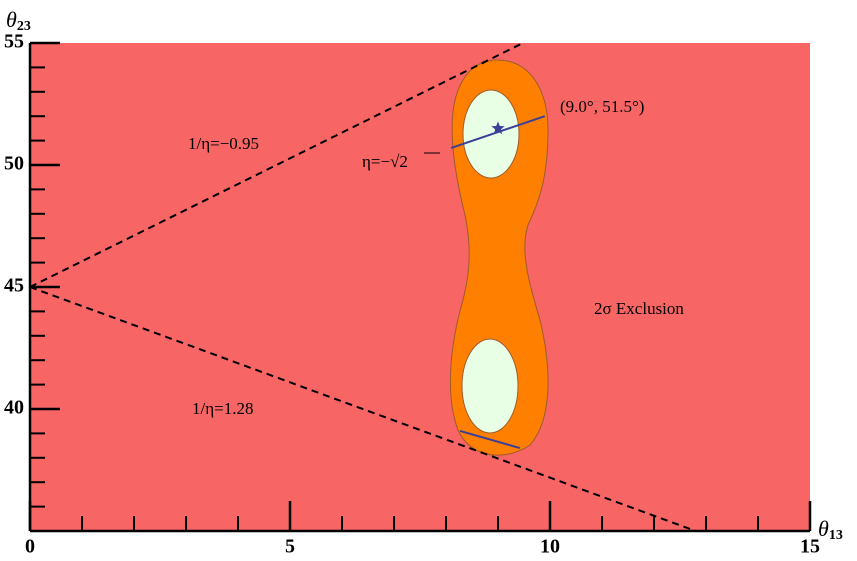  I want to click on annotation: 1/η=−0.95, so click(223, 143).